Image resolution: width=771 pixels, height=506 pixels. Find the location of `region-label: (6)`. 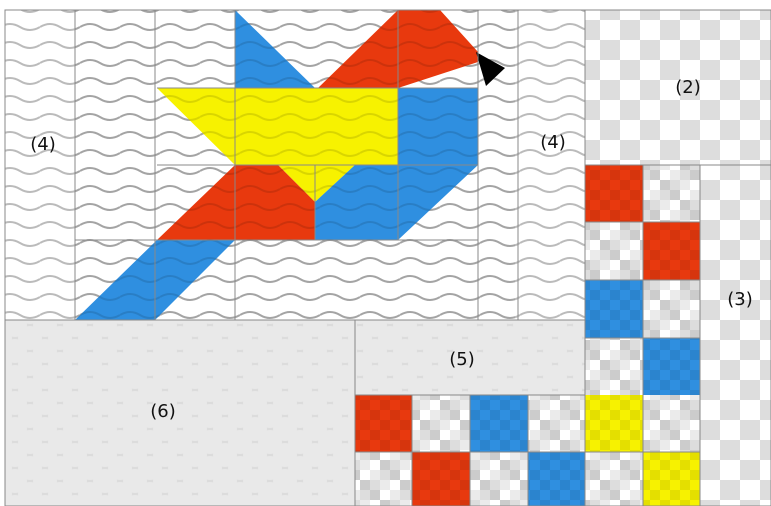

region-label: (6) is located at coordinates (163, 411).